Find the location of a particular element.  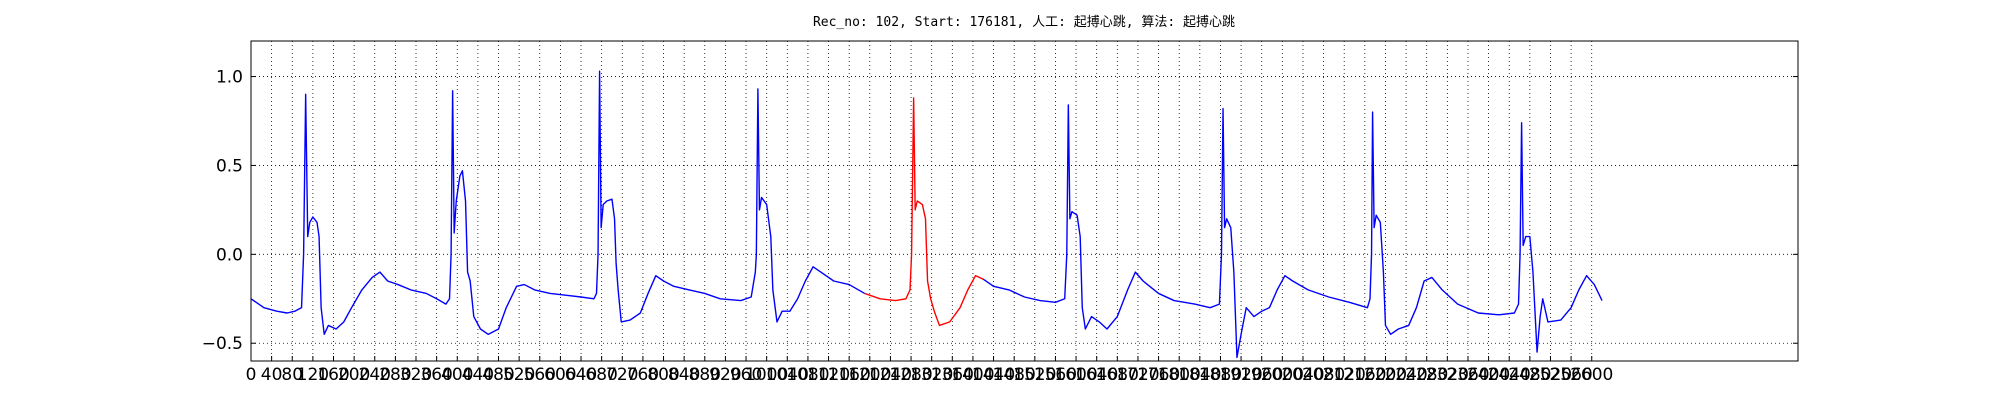

y-tick-label: −0.5 is located at coordinates (222, 344).